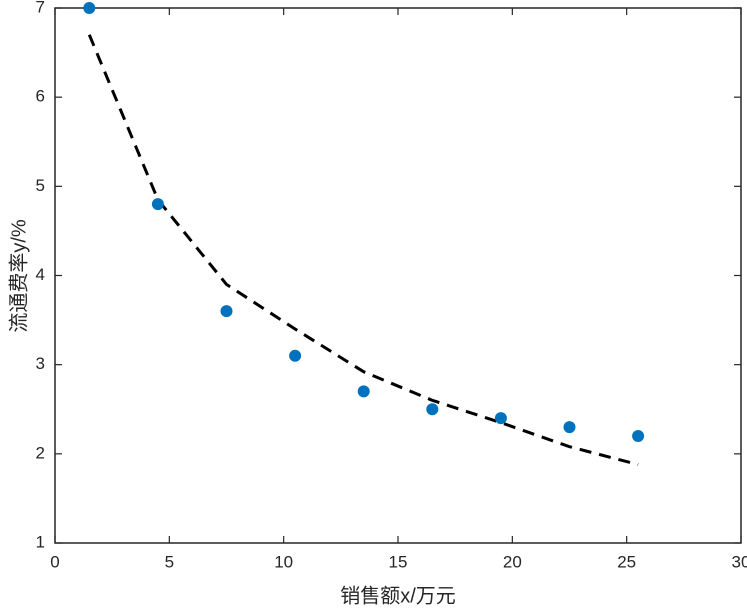 This screenshot has width=747, height=611. What do you see at coordinates (40, 8) in the screenshot?
I see `y-tick-label: 7` at bounding box center [40, 8].